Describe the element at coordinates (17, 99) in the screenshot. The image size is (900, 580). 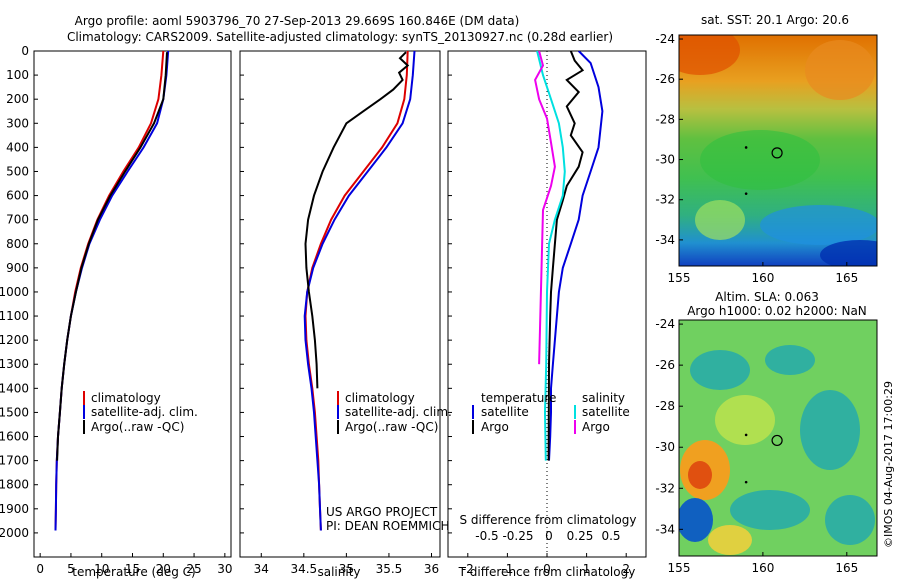
I see `depth-tick-label: 200` at that location.